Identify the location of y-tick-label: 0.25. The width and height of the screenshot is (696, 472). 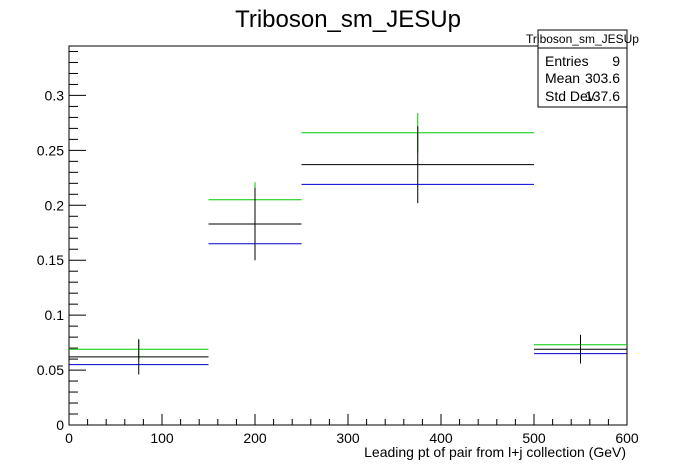
(50, 150).